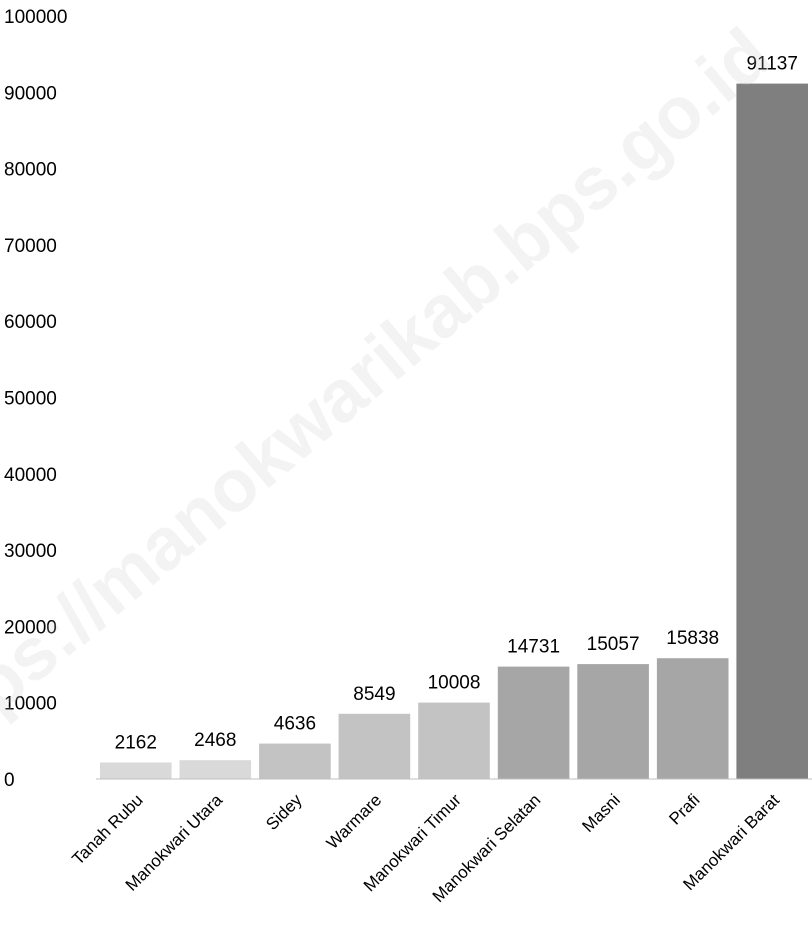  What do you see at coordinates (30, 704) in the screenshot?
I see `y-tick-label: 10000` at bounding box center [30, 704].